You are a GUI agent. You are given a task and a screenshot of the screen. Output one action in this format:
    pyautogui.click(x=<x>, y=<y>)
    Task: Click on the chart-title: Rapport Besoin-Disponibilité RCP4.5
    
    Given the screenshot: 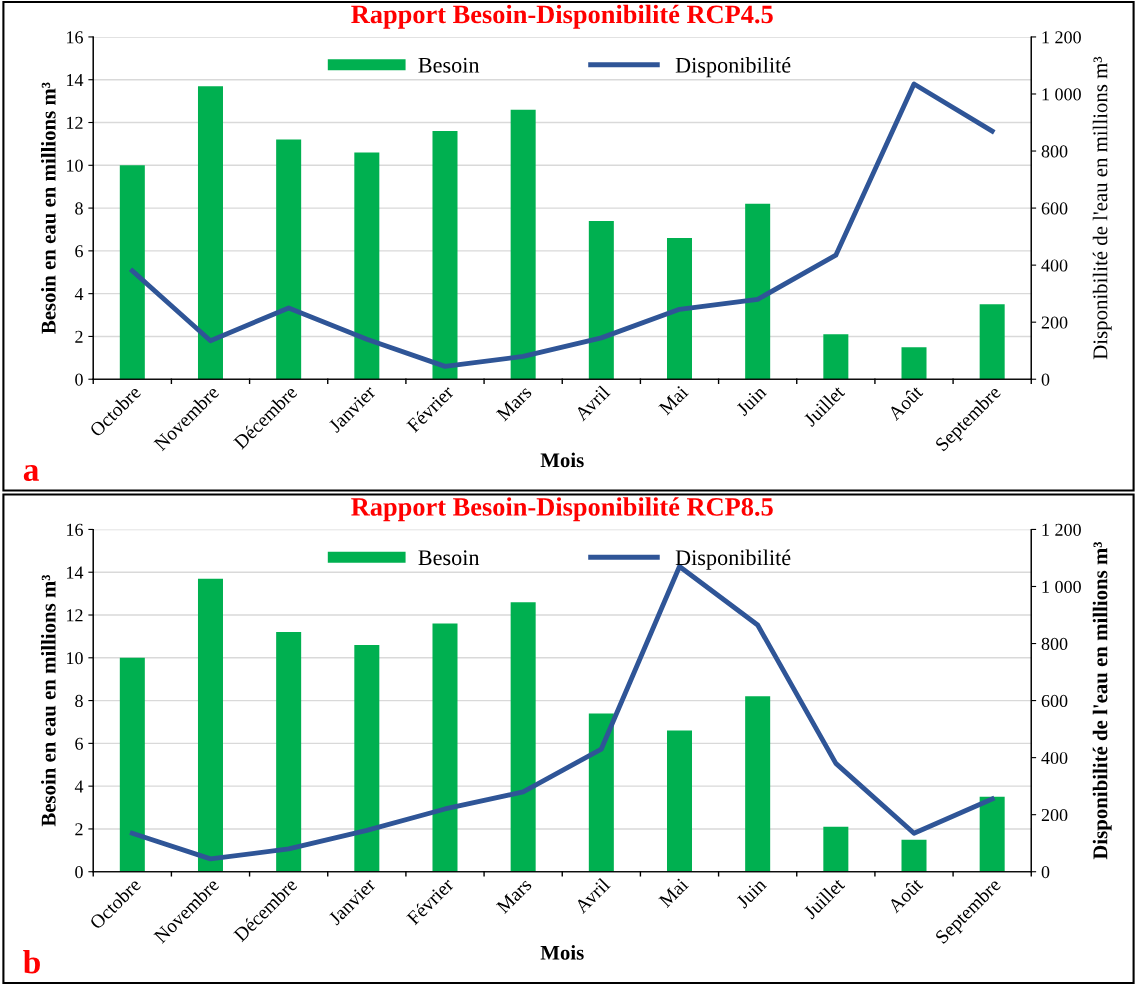 What is the action you would take?
    pyautogui.click(x=562, y=16)
    